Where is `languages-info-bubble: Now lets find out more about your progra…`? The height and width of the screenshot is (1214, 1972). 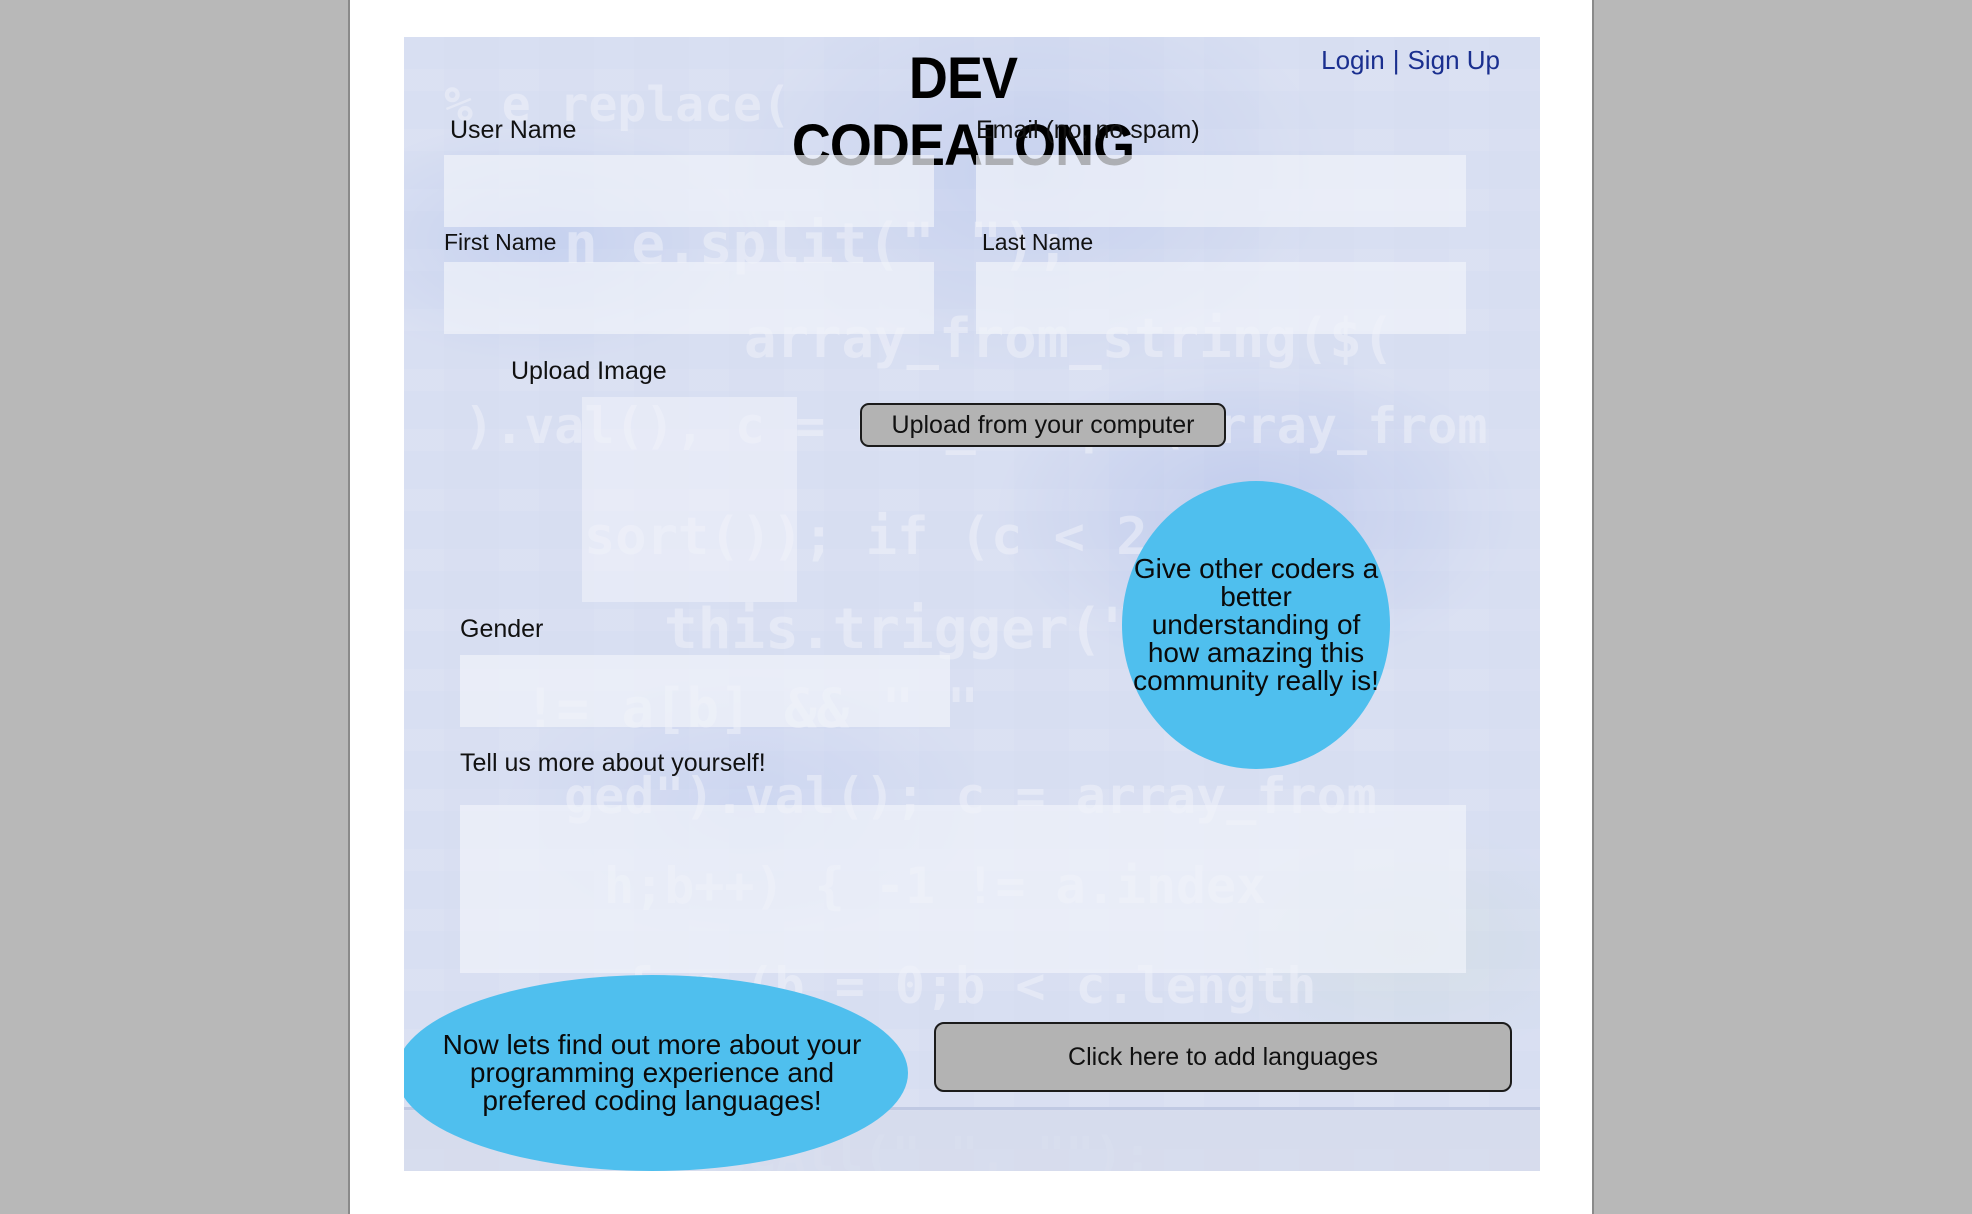
languages-info-bubble: Now lets find out more about your progra… is located at coordinates (656, 1073).